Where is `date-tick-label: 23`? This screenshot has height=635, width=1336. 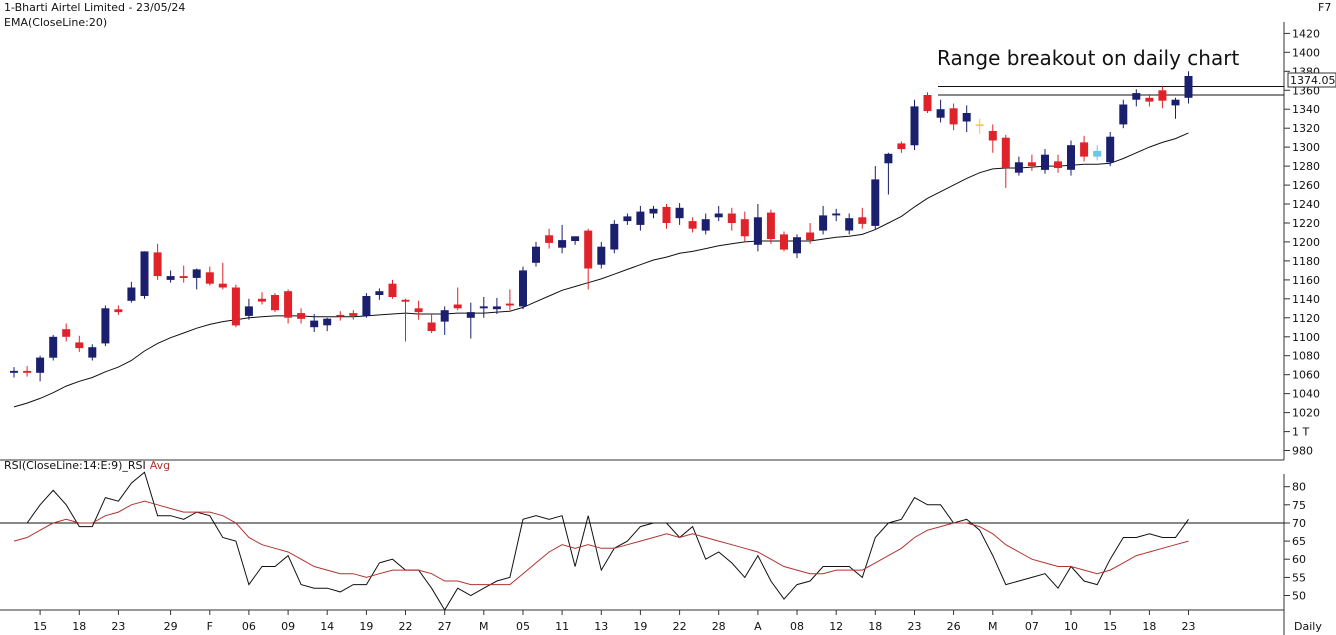
date-tick-label: 23 is located at coordinates (1189, 626).